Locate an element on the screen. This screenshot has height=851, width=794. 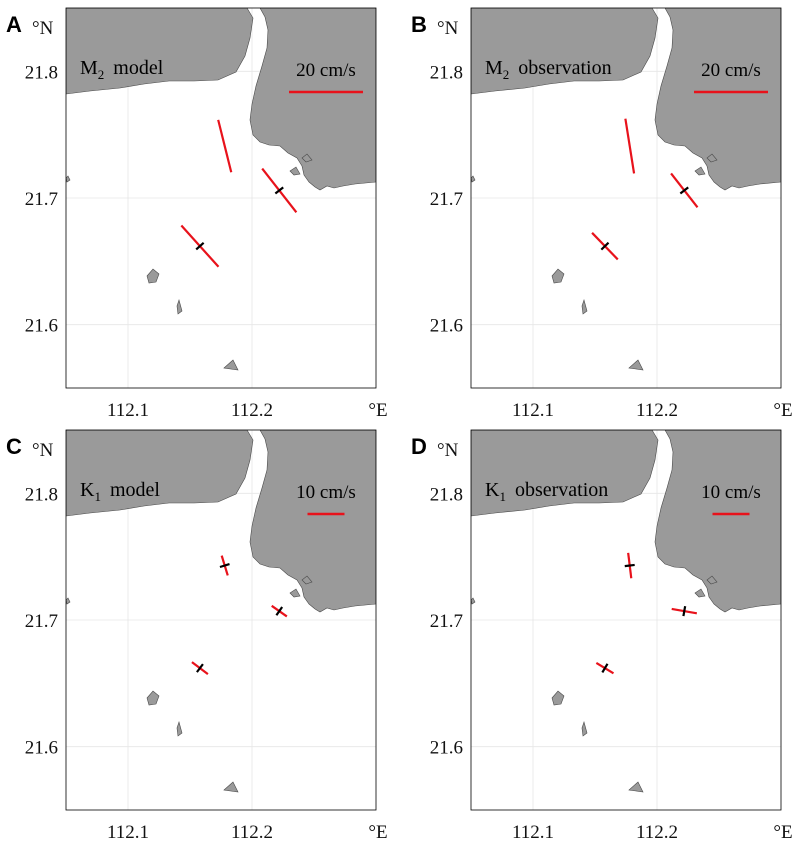
panel-title: K1 model is located at coordinates (120, 491).